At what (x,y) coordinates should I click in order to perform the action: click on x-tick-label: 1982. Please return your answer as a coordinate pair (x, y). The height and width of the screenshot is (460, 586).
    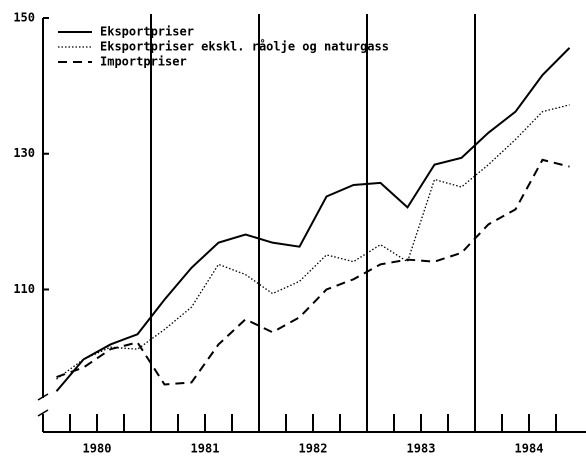
    Looking at the image, I should click on (313, 449).